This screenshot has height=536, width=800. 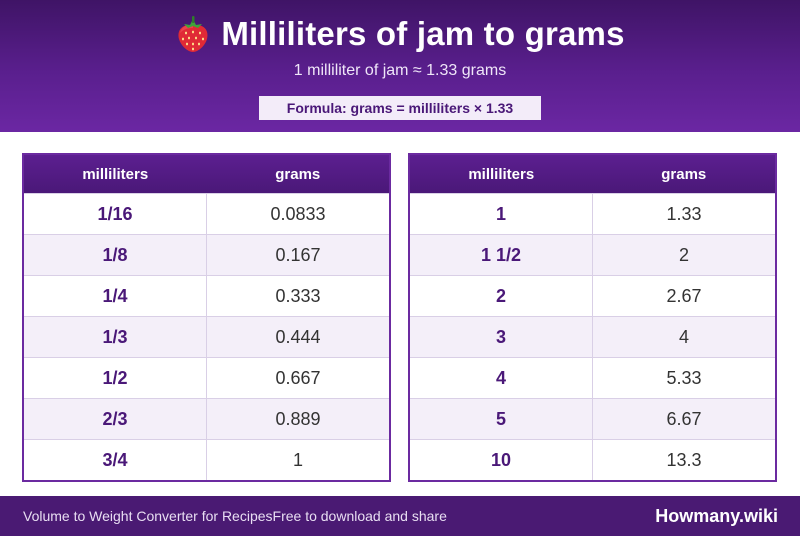 I want to click on grams-cell: 0.0833, so click(x=298, y=213).